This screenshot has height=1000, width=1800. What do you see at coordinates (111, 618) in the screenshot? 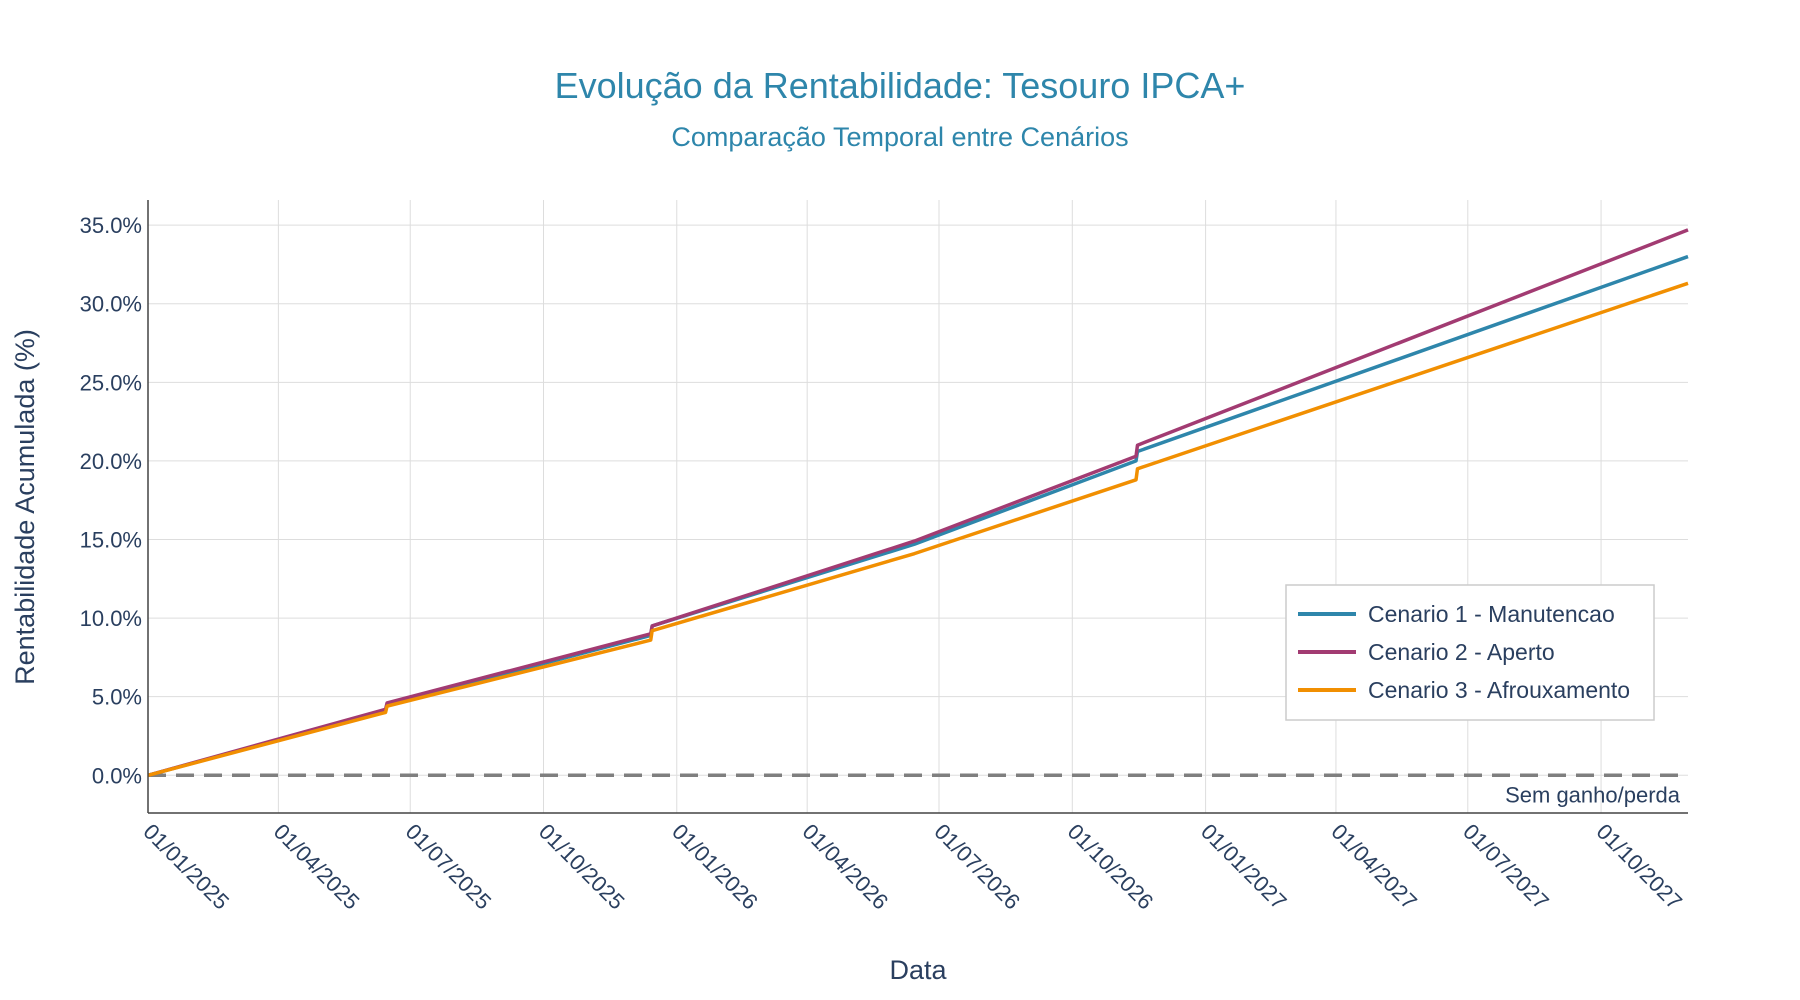
I see `y-tick-label-2: 10.0%` at bounding box center [111, 618].